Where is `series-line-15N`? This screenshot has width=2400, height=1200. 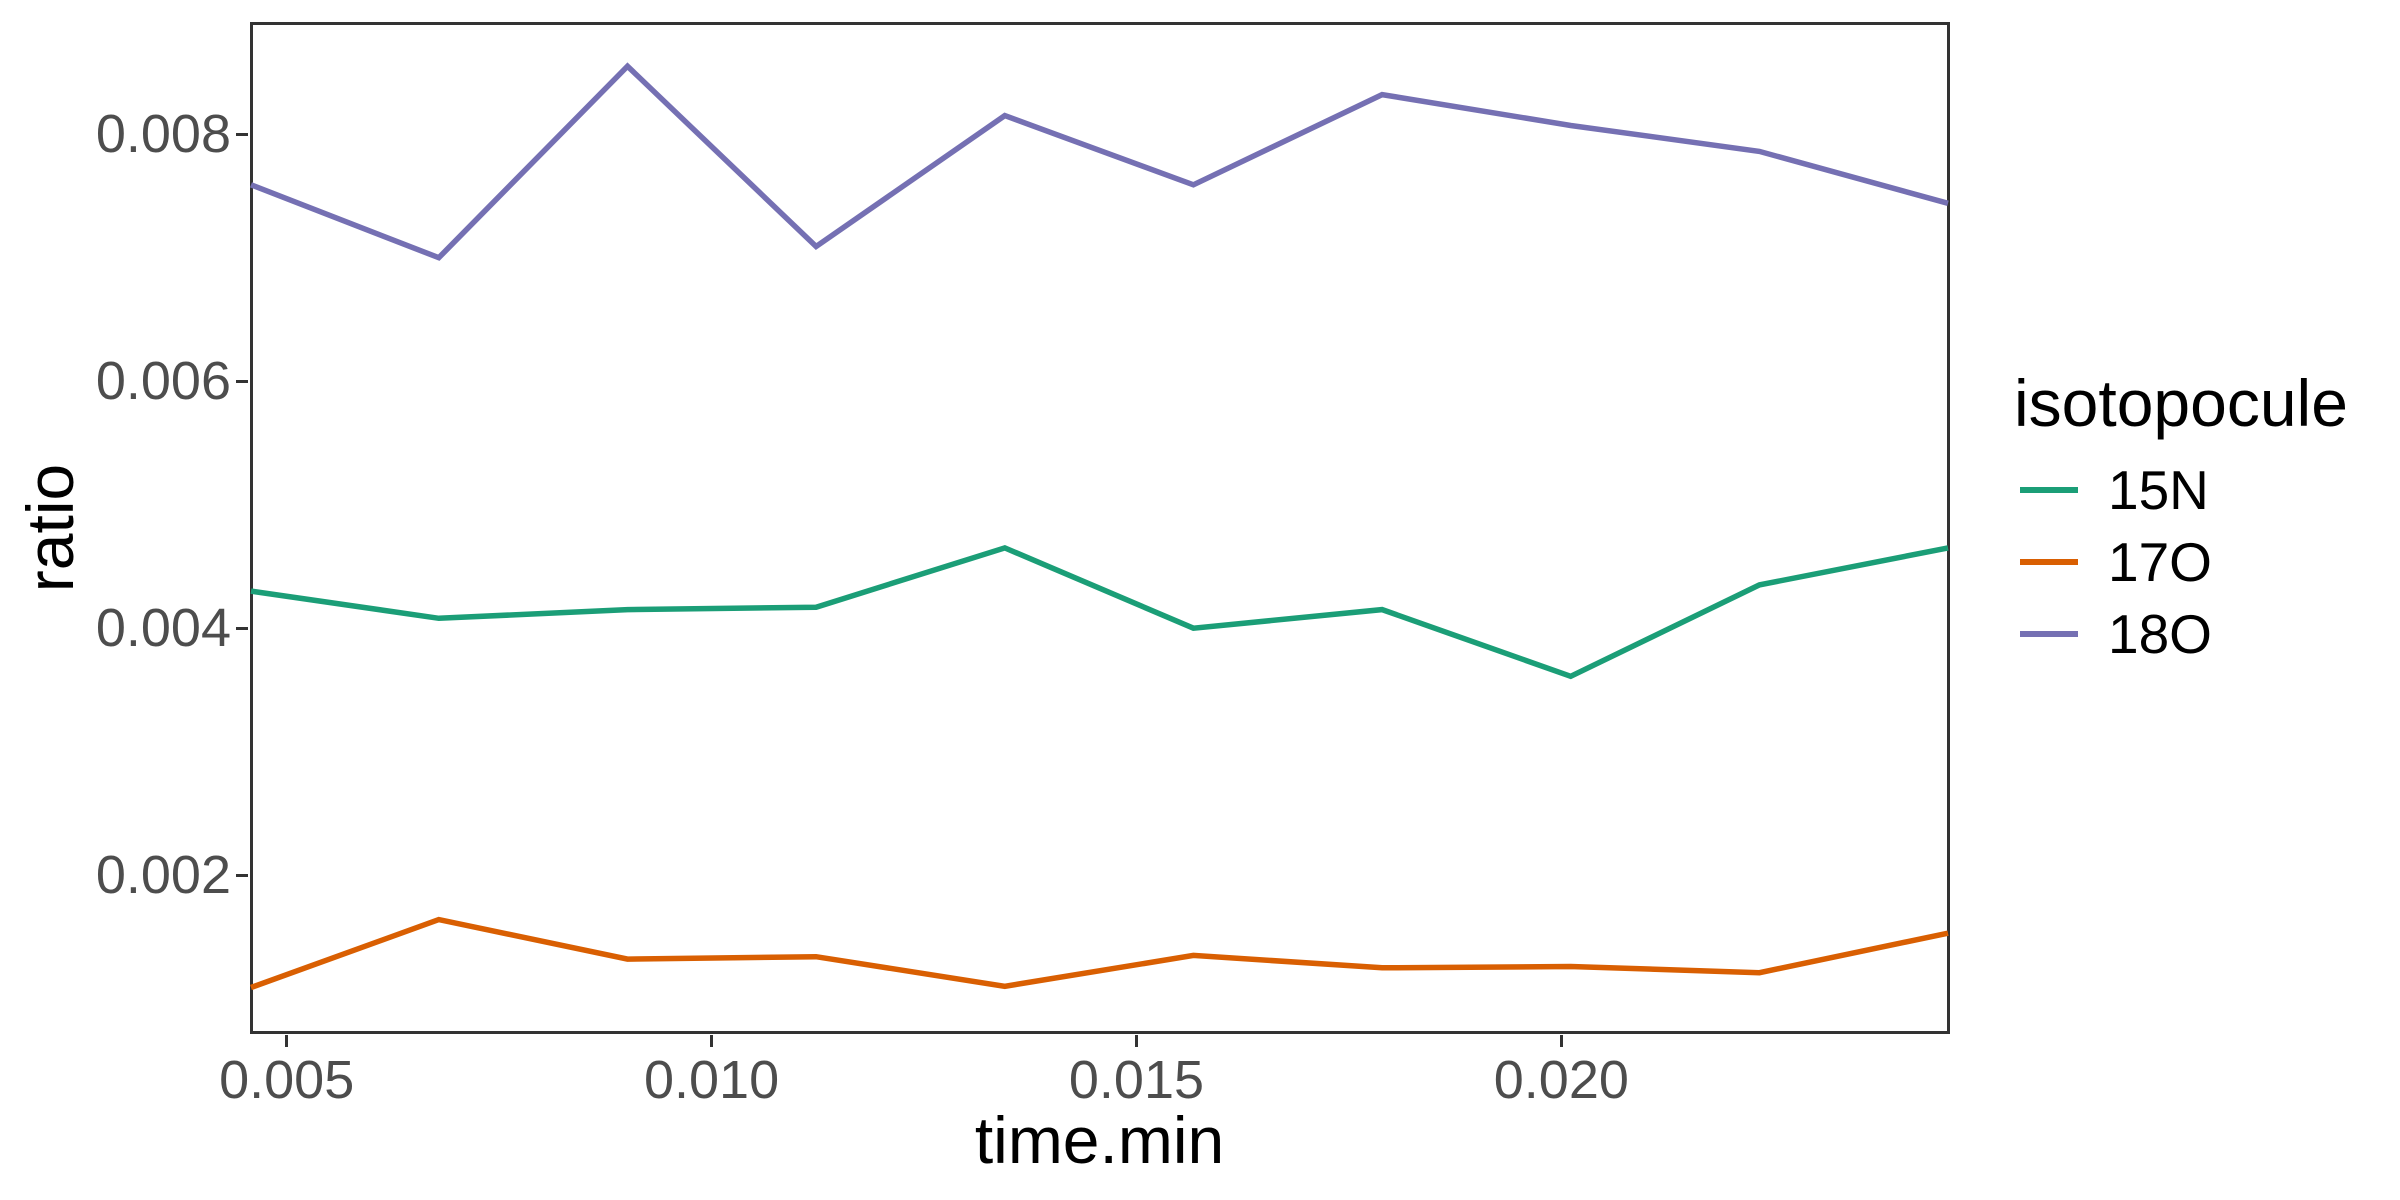 series-line-15N is located at coordinates (1099, 612).